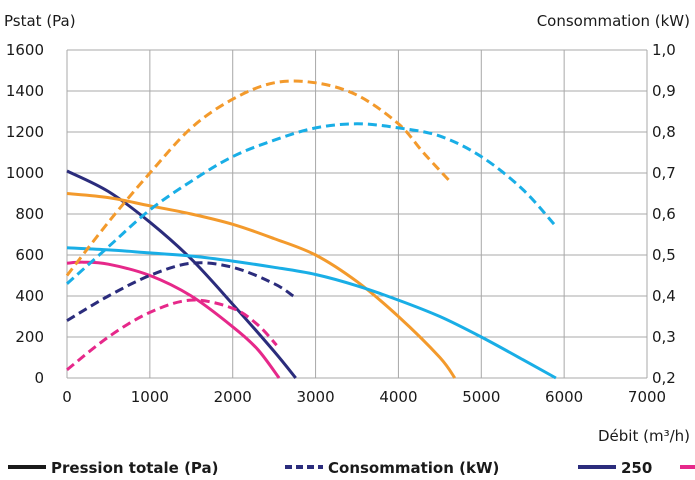 The width and height of the screenshot is (695, 480). Describe the element at coordinates (39, 378) in the screenshot. I see `y-left-tick-label: 0` at that location.